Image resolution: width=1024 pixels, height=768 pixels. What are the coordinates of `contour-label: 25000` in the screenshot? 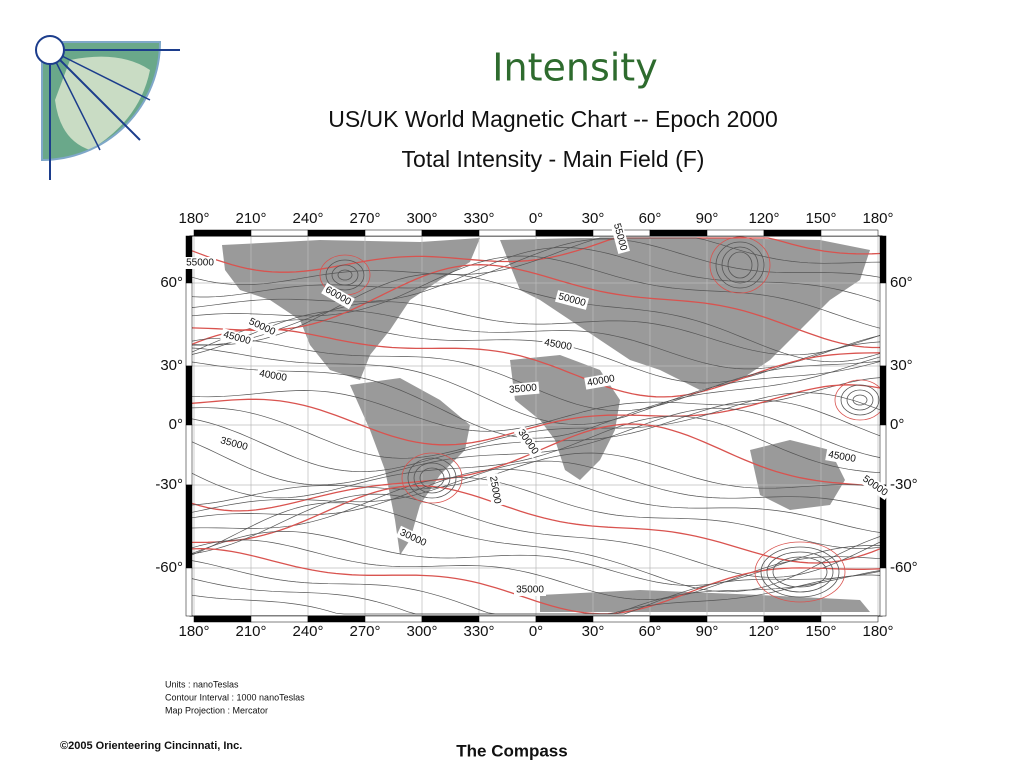 It's located at (495, 490).